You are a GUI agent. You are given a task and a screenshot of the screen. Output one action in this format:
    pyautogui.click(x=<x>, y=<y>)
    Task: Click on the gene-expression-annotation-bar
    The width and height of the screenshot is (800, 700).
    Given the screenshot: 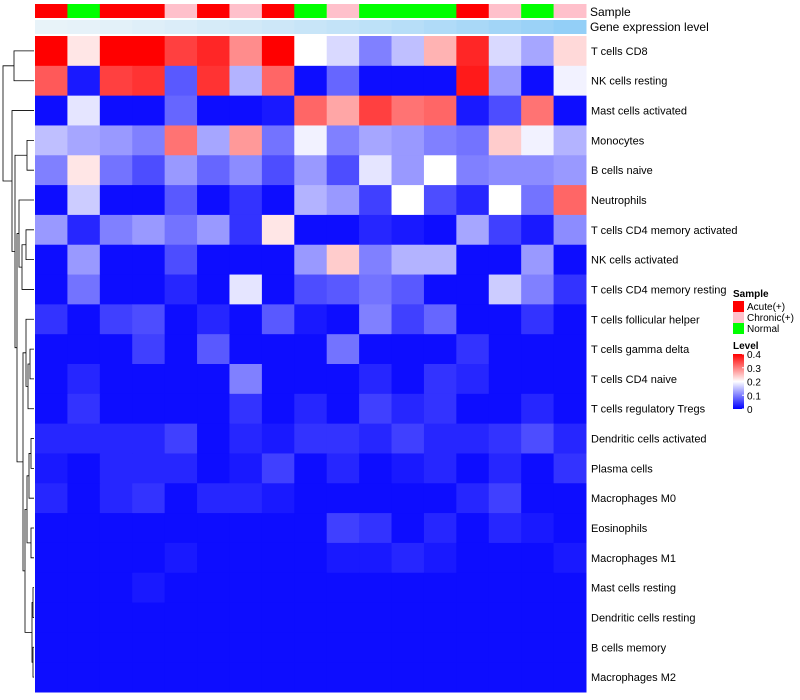 What is the action you would take?
    pyautogui.click(x=311, y=27)
    